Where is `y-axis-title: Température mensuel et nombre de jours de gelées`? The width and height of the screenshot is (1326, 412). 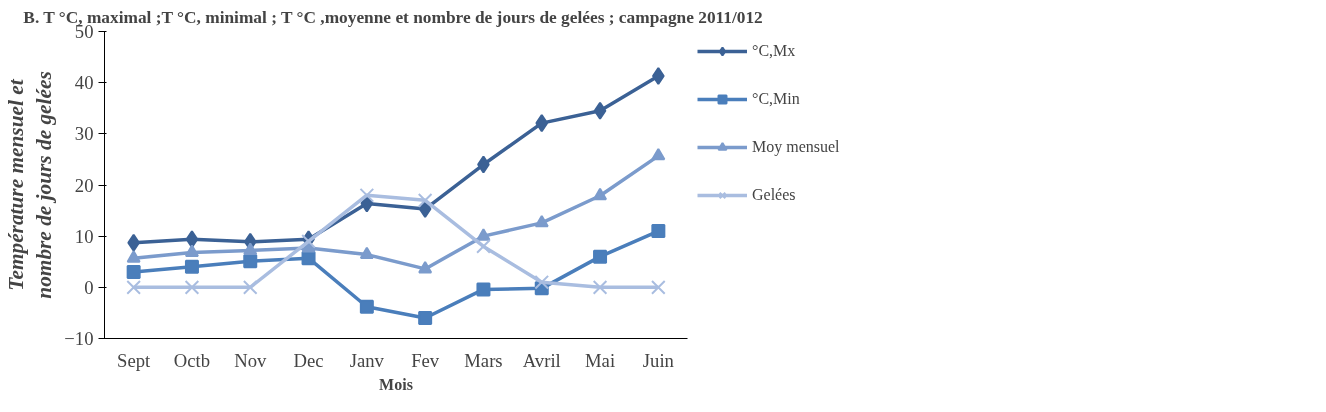 y-axis-title: Température mensuel et nombre de jours de gelées is located at coordinates (30, 185).